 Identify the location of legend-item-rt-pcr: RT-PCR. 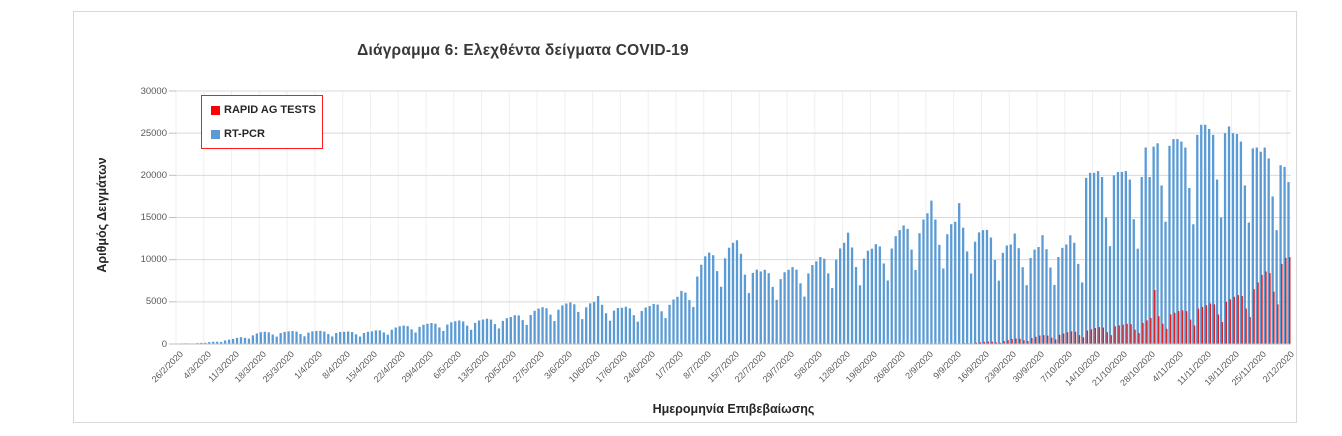
(238, 134).